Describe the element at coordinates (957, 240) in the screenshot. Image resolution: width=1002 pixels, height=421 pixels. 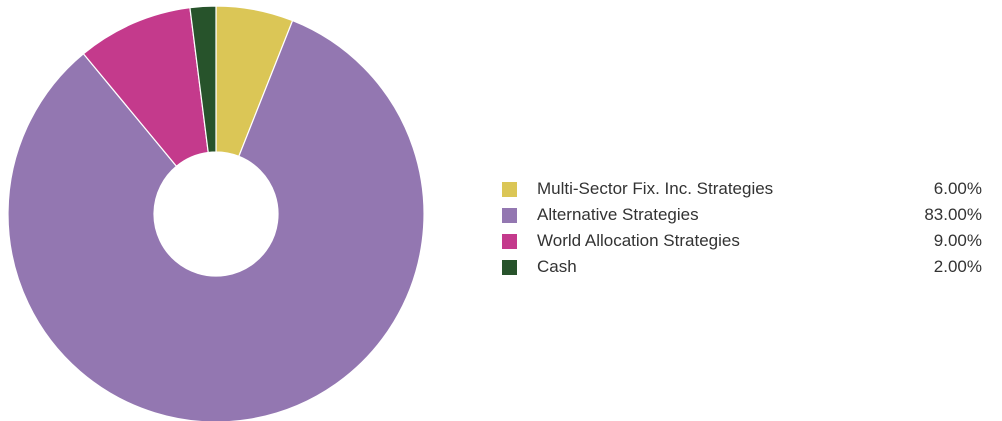
I see `legend-value: 9.00%` at that location.